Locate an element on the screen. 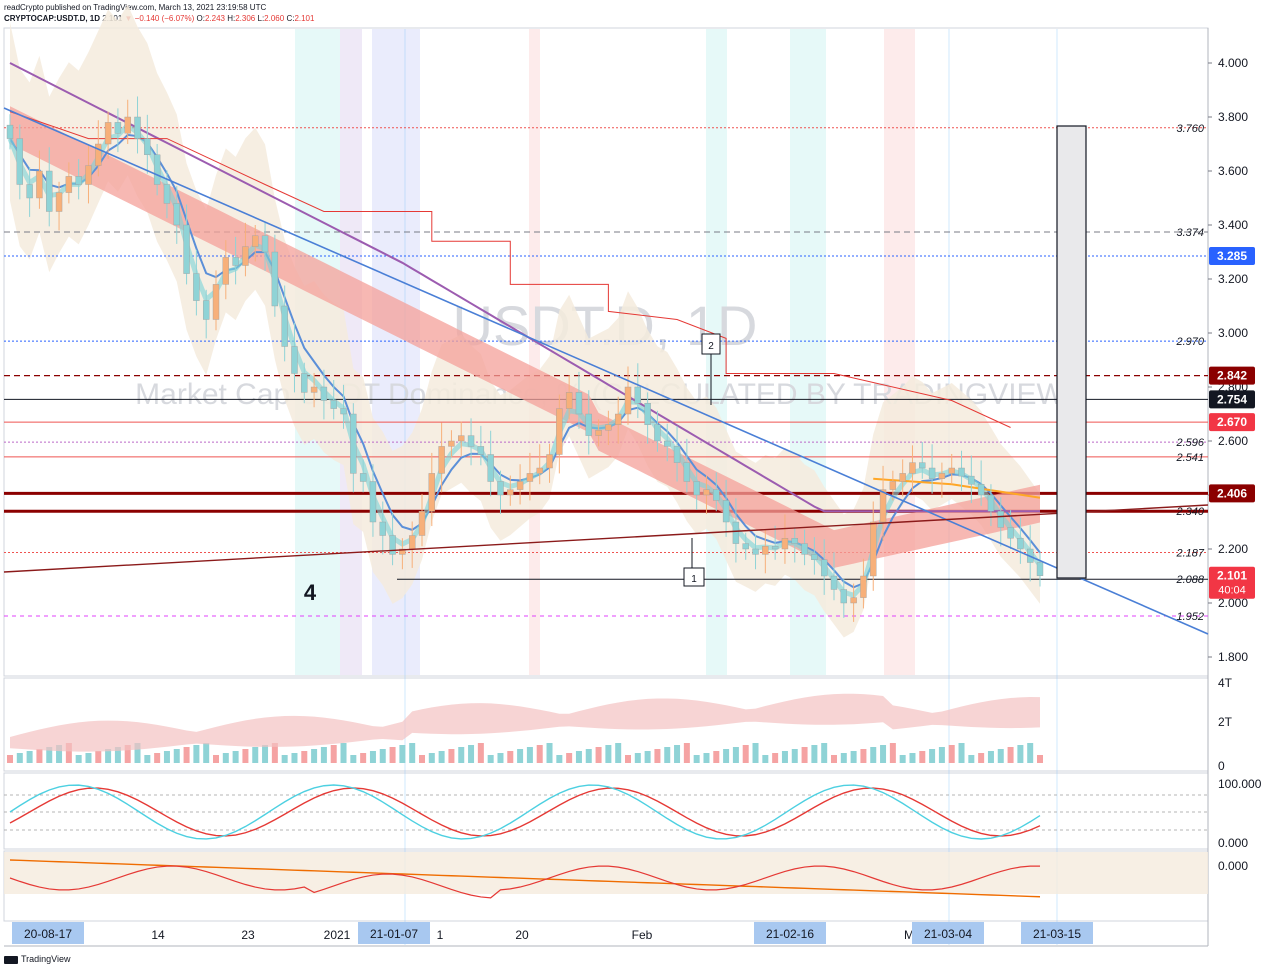 The width and height of the screenshot is (1280, 976). y-tick-label: 4.000 is located at coordinates (1233, 63).